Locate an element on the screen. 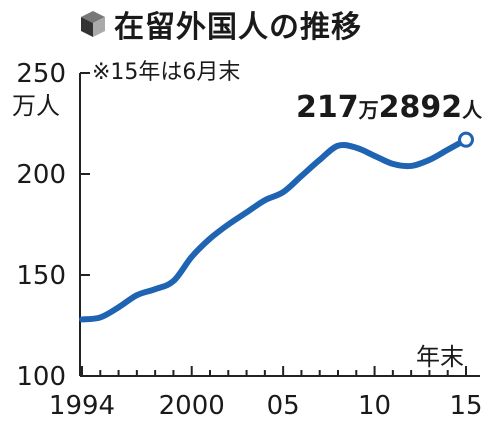 The width and height of the screenshot is (500, 438). callout-value-minor: 2892 is located at coordinates (420, 107).